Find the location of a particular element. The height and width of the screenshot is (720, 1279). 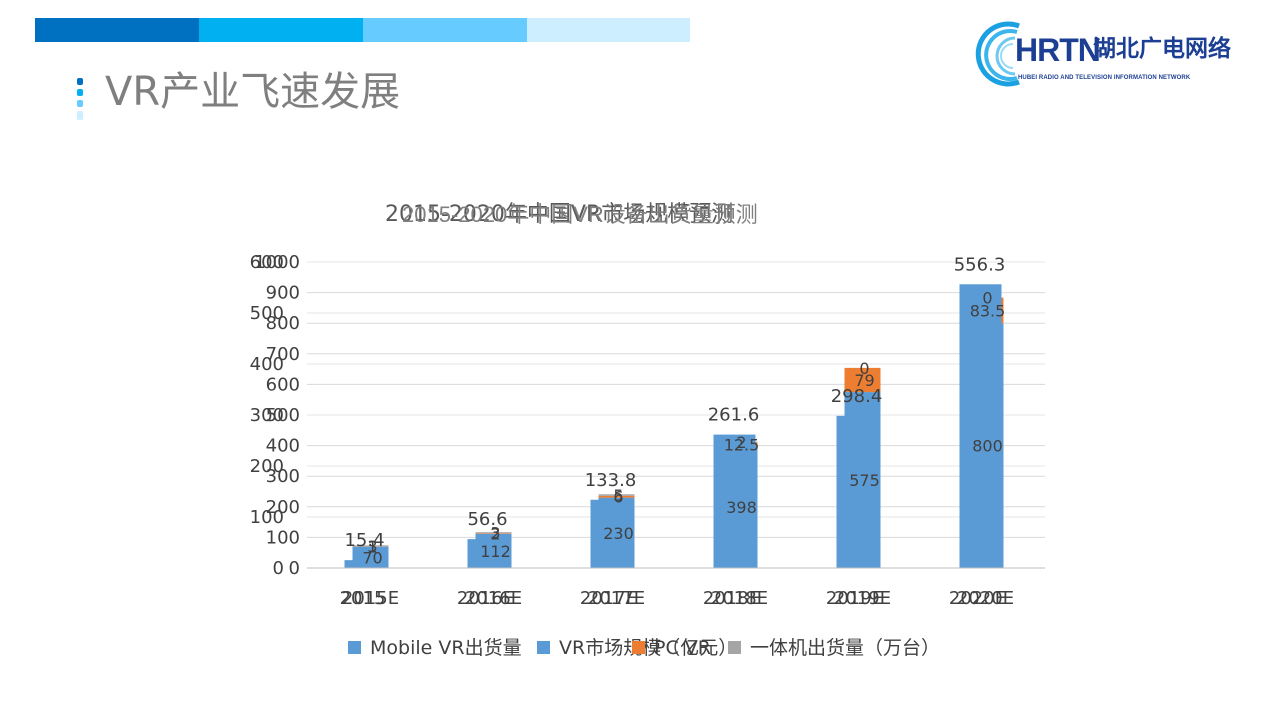

y-tick-label-shipments: 200 is located at coordinates (283, 507).